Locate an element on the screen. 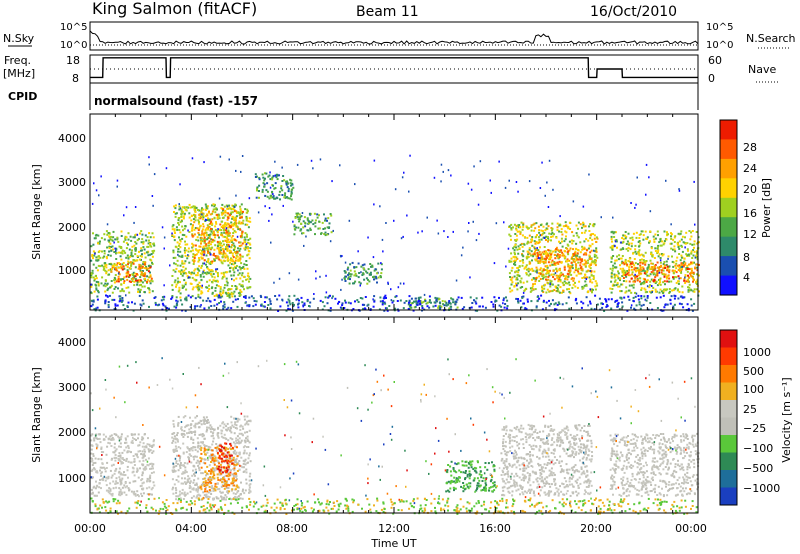 This screenshot has width=800, height=554. power-colorbar: 28 24 20 16 12 8 4 Power [dB] is located at coordinates (746, 207).